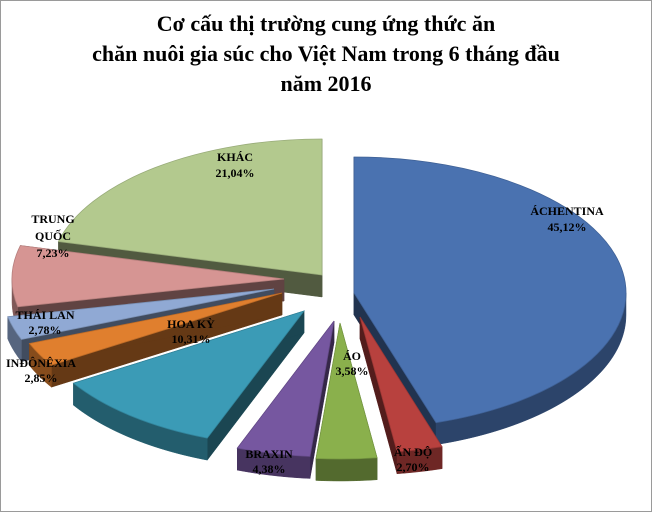 Image resolution: width=652 pixels, height=512 pixels. I want to click on slice-percent-3: 4,38%, so click(269, 469).